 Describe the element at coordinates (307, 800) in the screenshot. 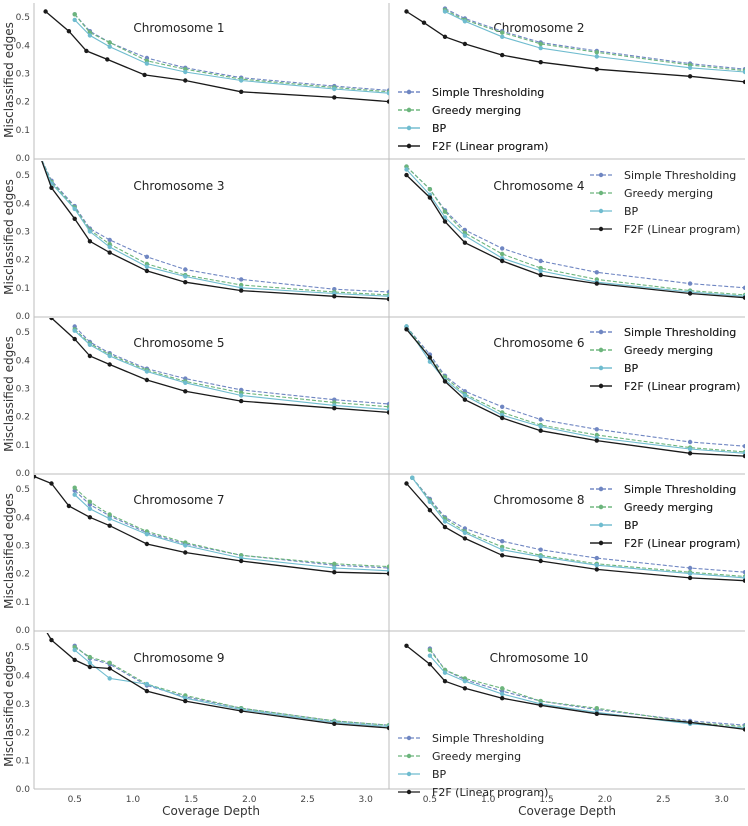

I see `x-tick-label: 2.5` at that location.